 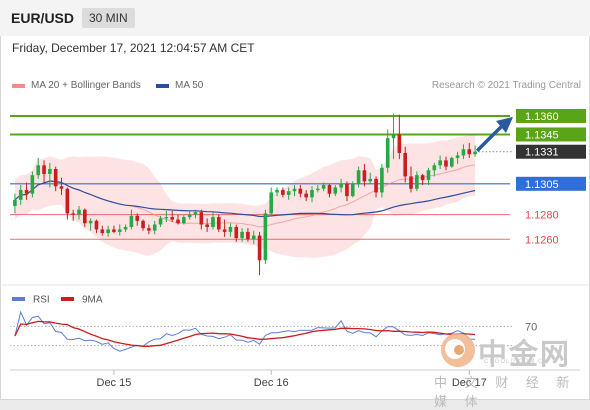 What do you see at coordinates (531, 327) in the screenshot?
I see `rsi-level-label: 70` at bounding box center [531, 327].